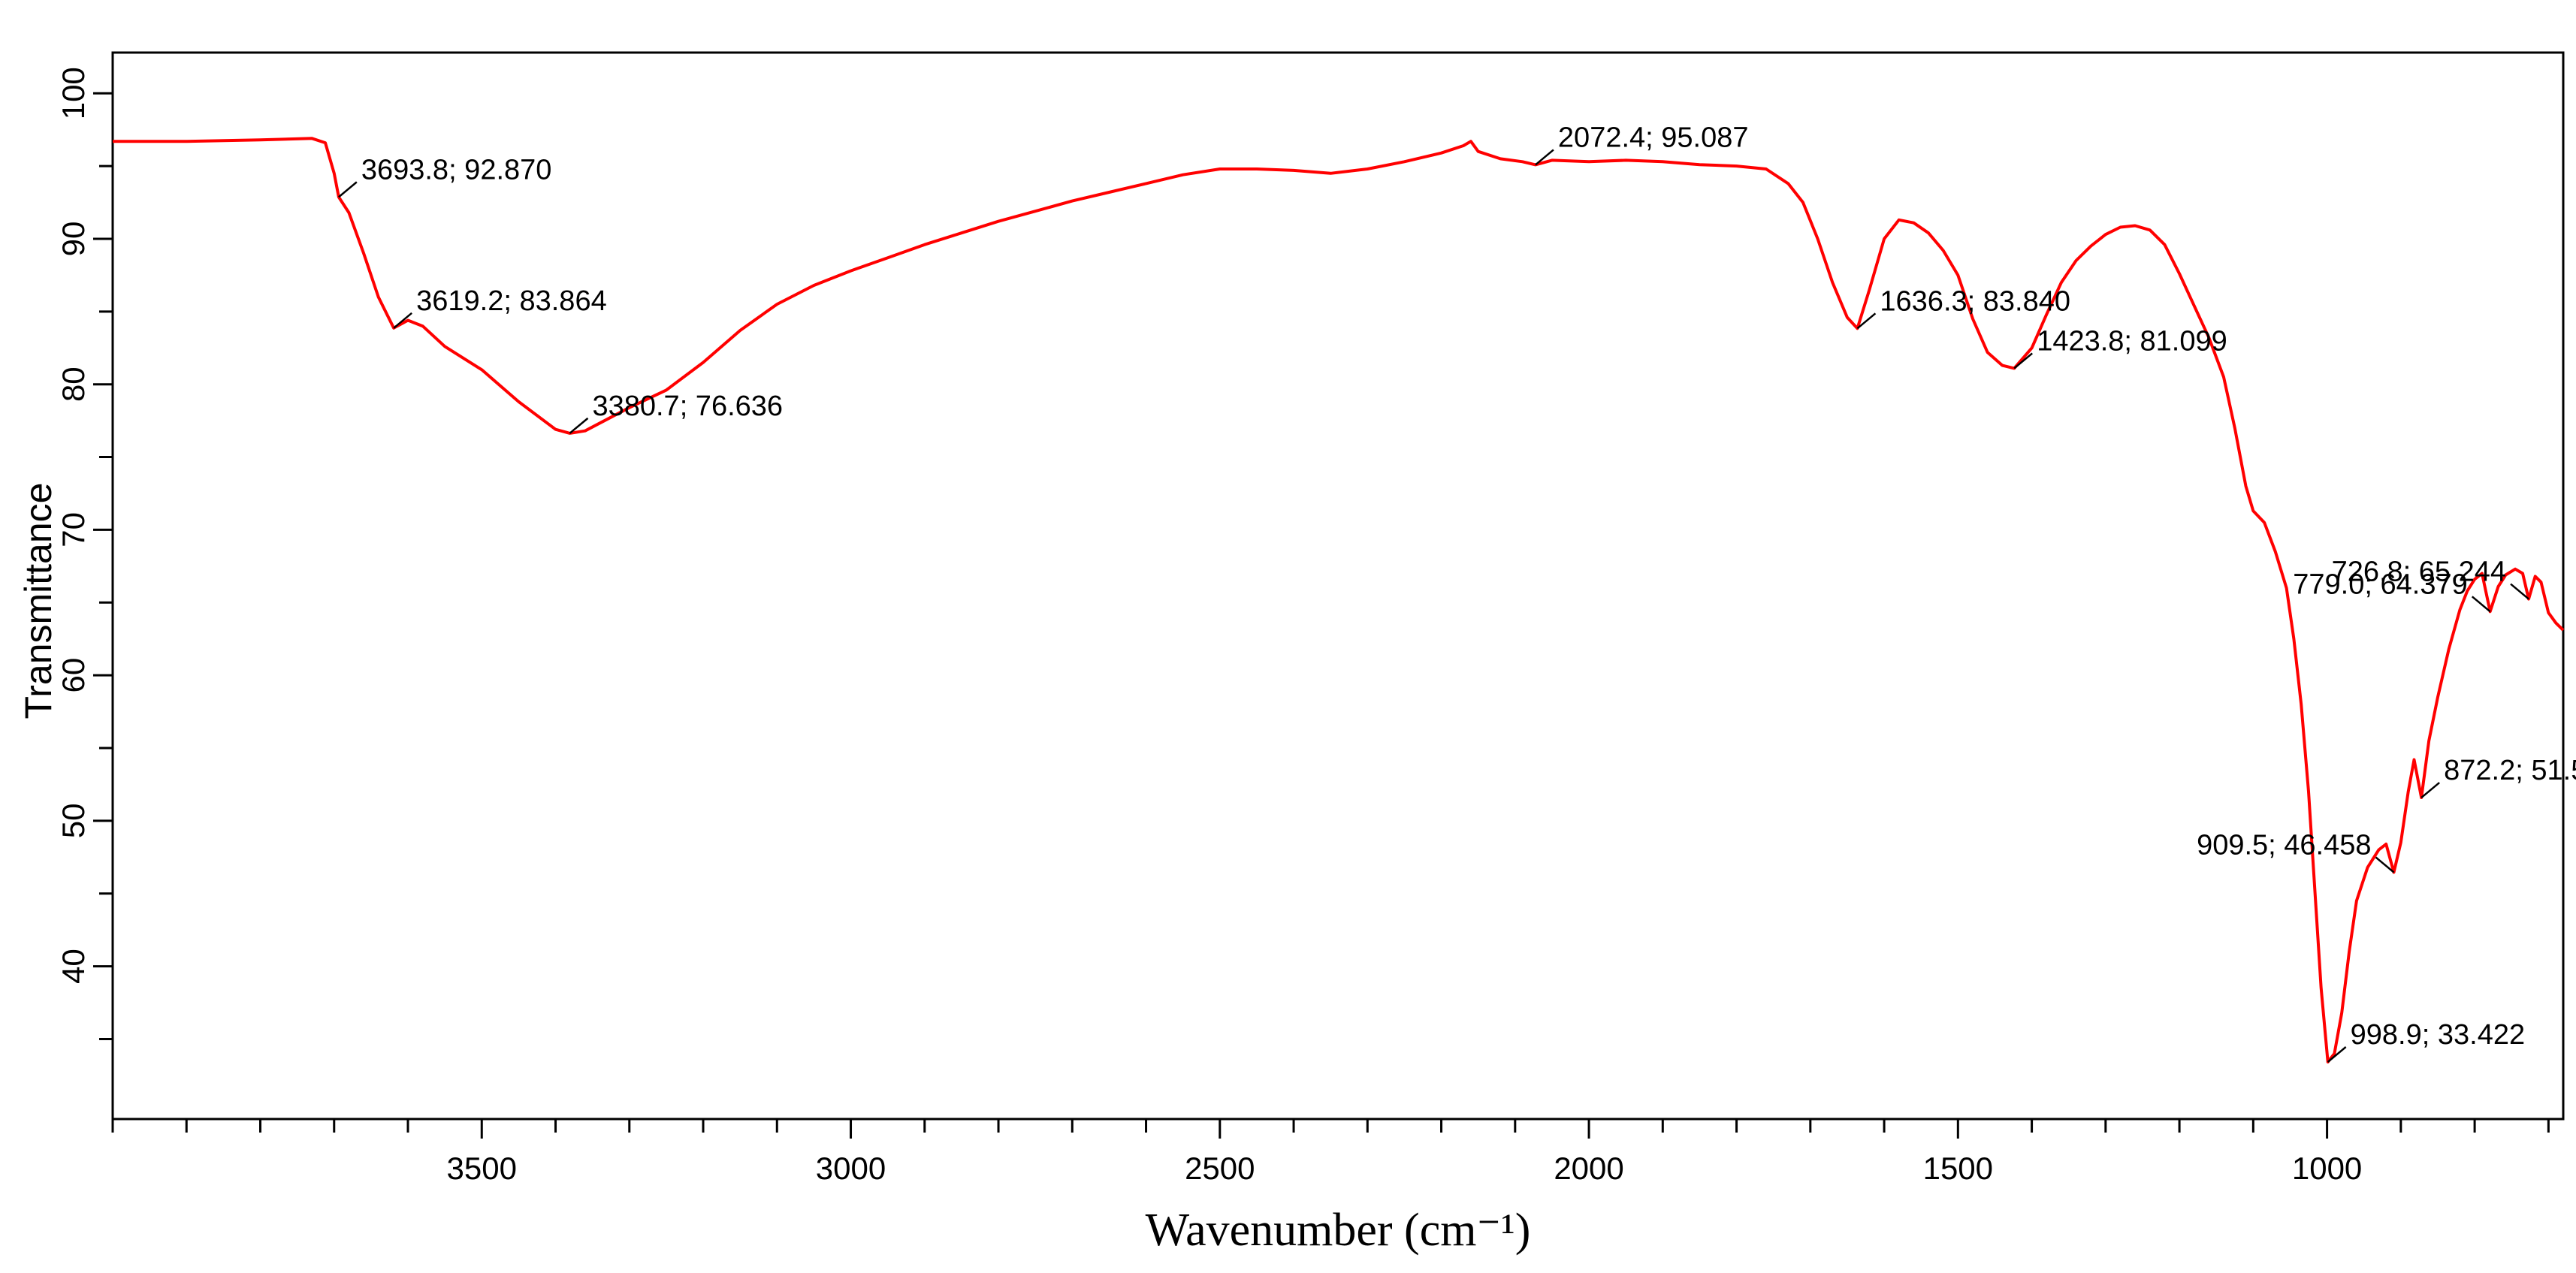 The height and width of the screenshot is (1273, 2576). I want to click on y-tick-label: 80, so click(73, 384).